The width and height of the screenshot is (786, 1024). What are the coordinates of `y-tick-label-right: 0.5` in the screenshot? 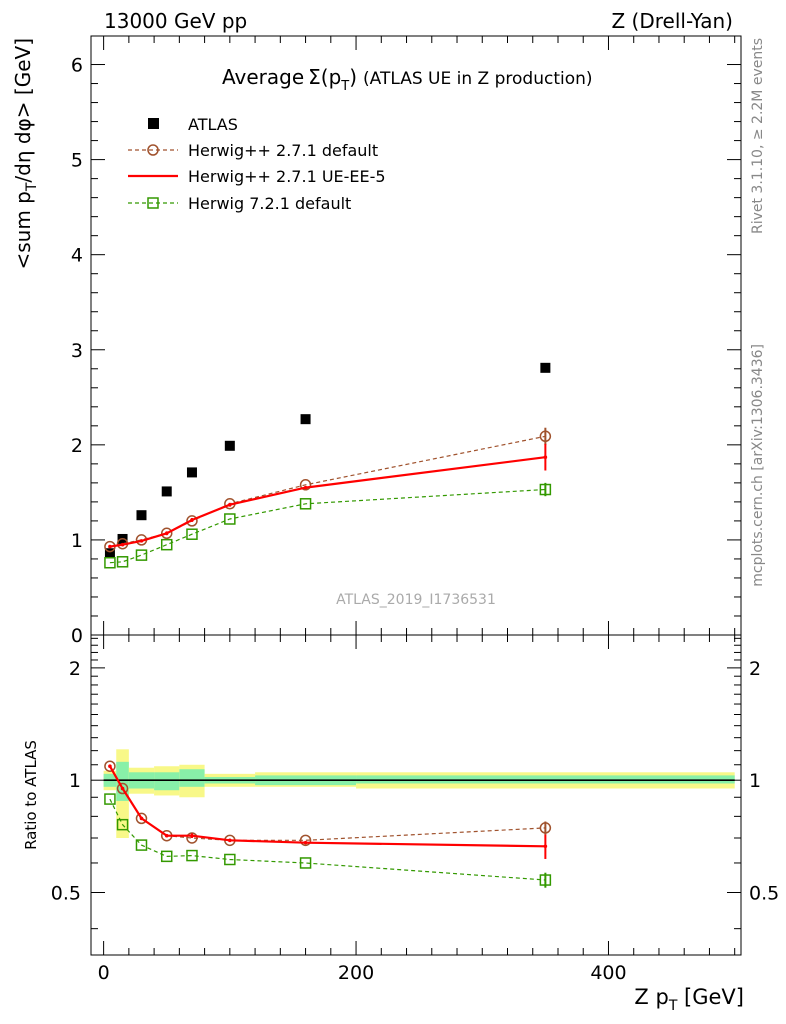 It's located at (764, 894).